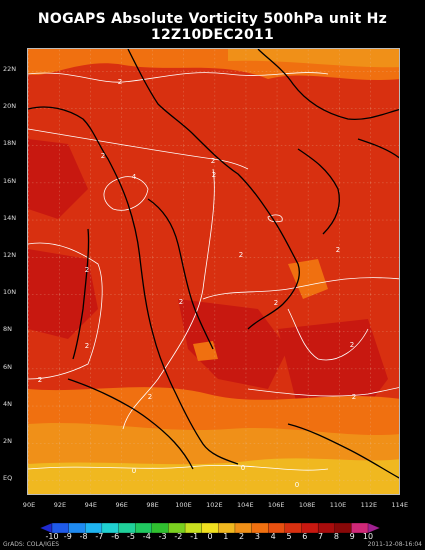 The image size is (425, 550). Describe the element at coordinates (336, 536) in the screenshot. I see `colorbar-label: 8` at that location.